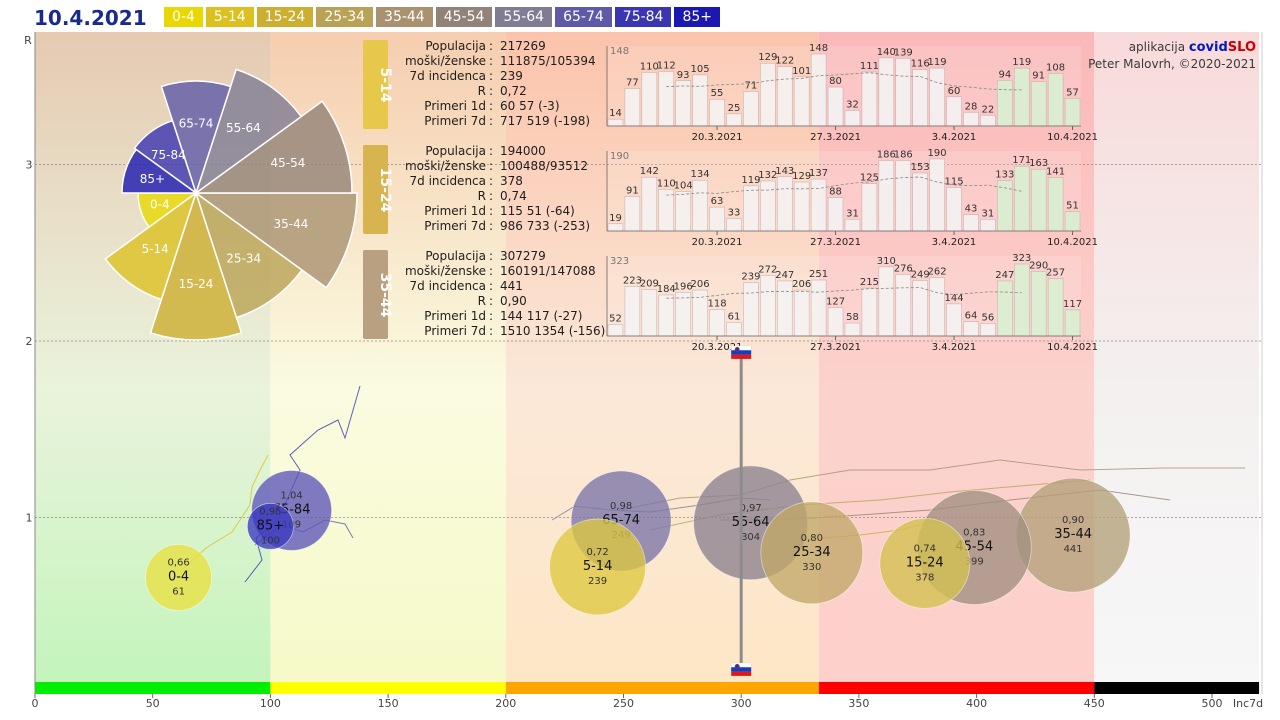 The height and width of the screenshot is (720, 1280). I want to click on bar-value: 19, so click(615, 218).